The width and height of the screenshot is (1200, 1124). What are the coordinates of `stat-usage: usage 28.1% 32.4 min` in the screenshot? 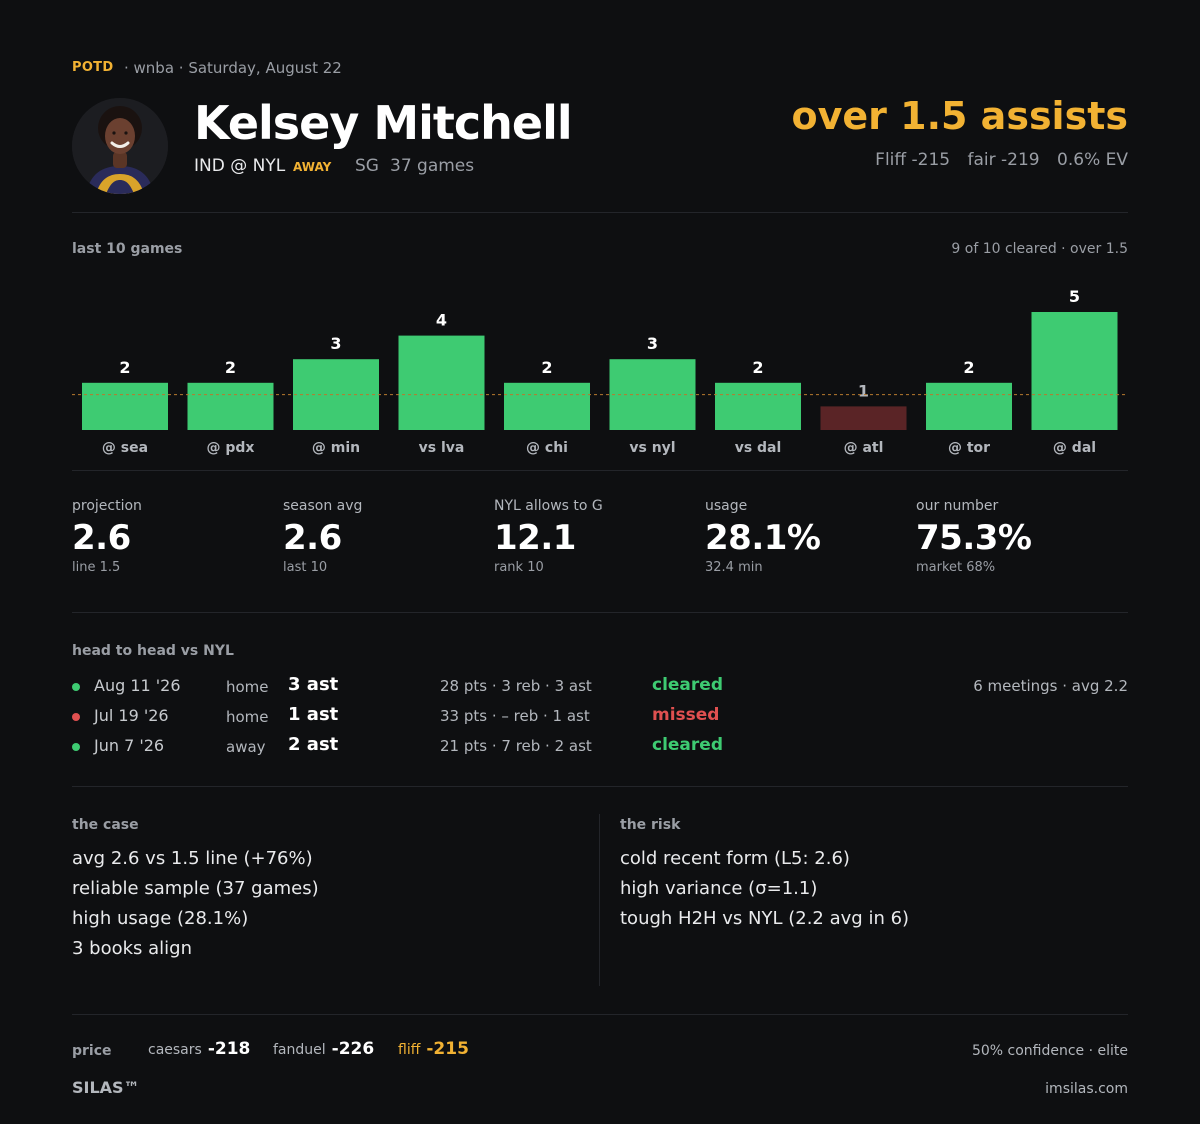 It's located at (805, 536).